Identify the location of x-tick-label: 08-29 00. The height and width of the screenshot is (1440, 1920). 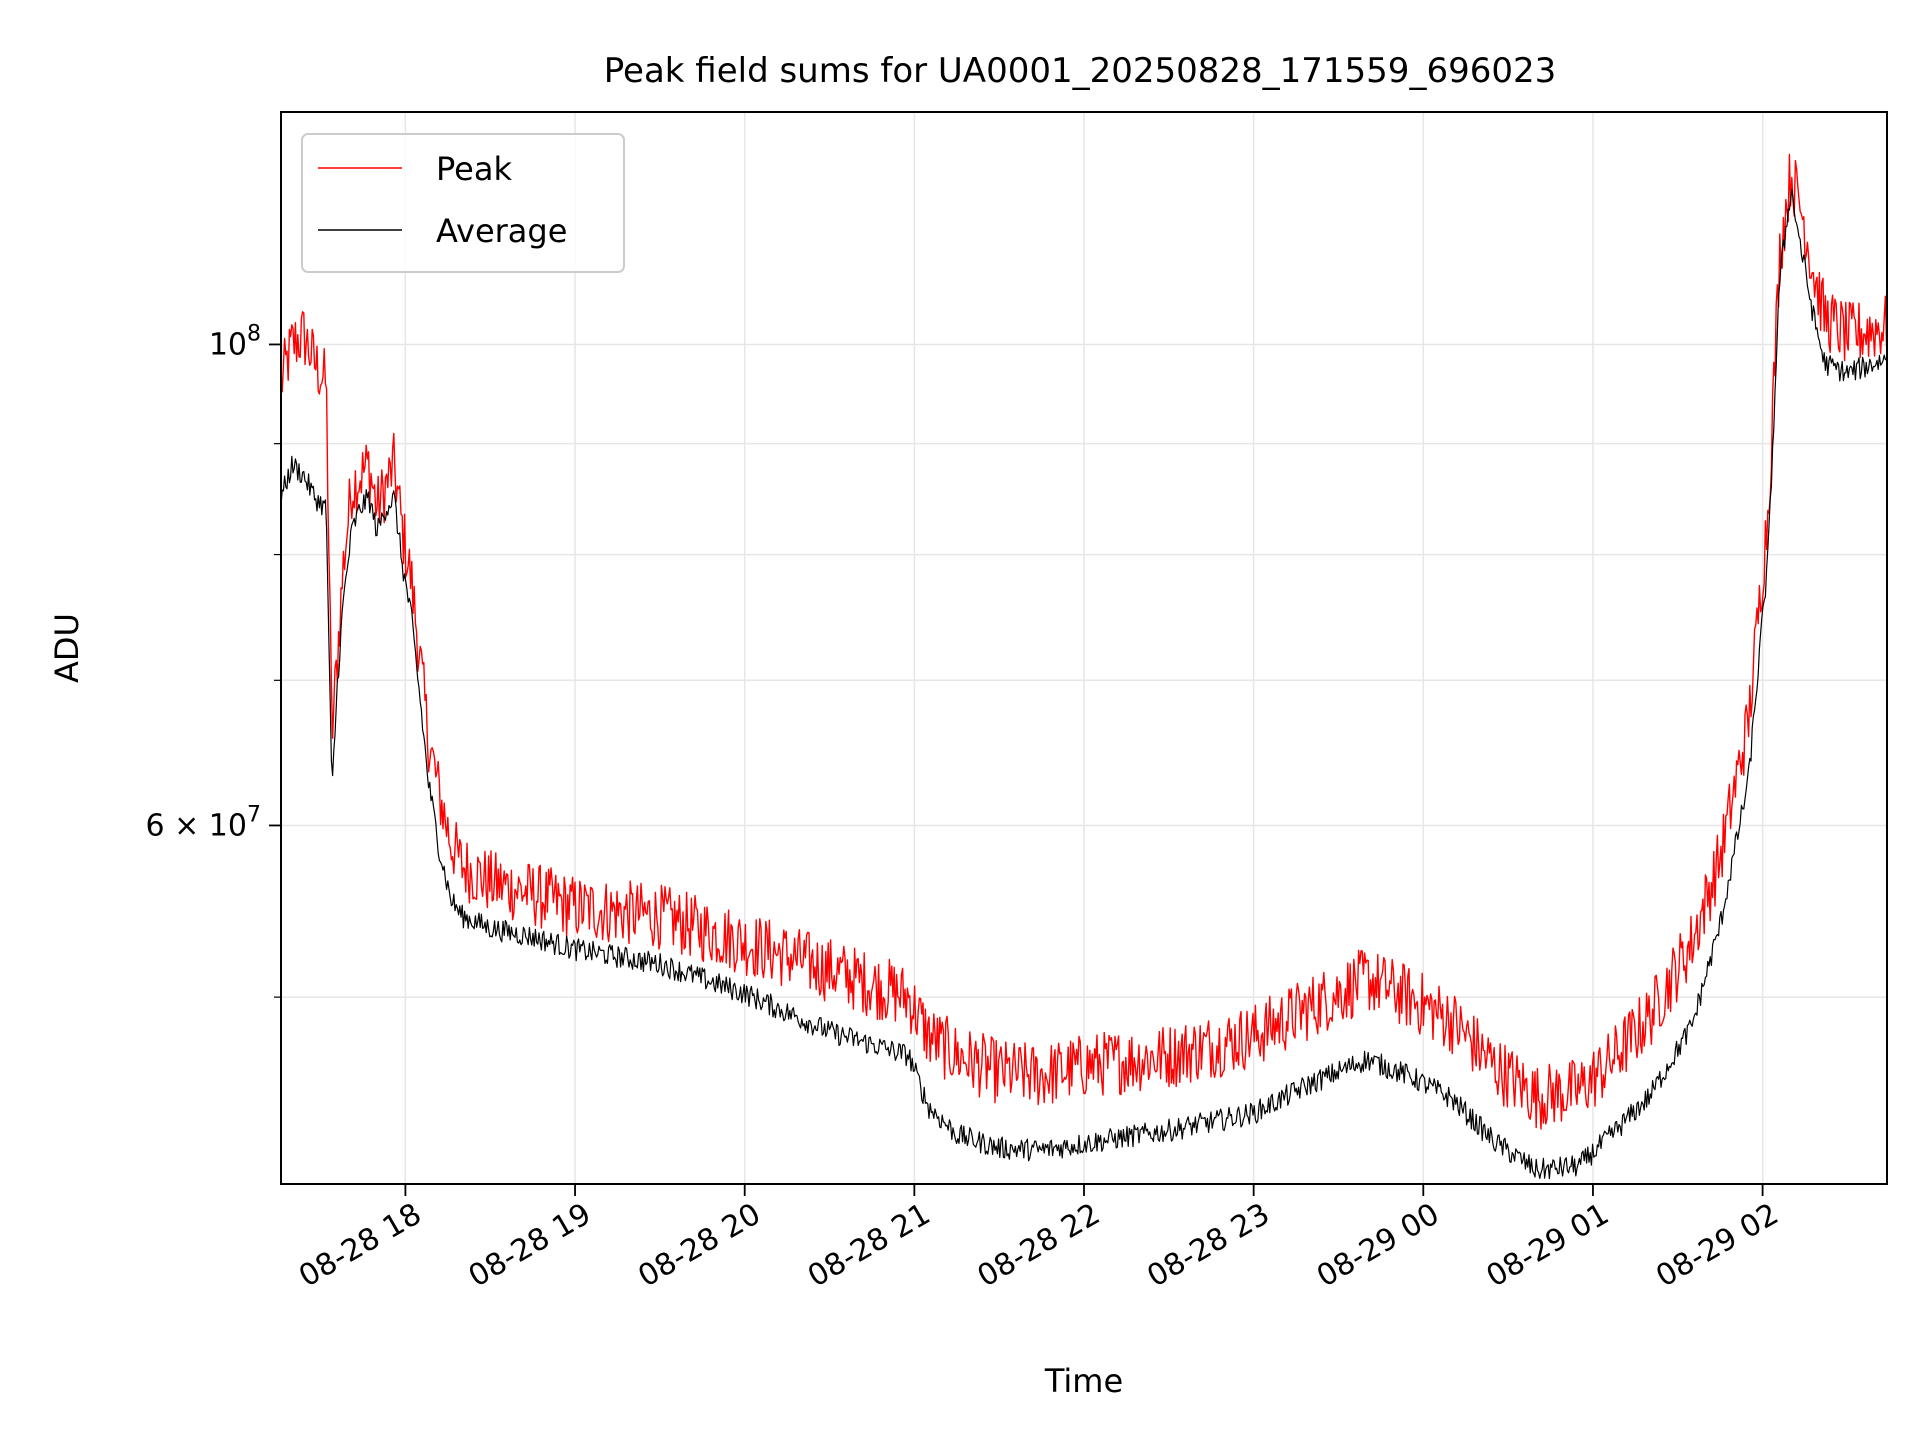
(1378, 1246).